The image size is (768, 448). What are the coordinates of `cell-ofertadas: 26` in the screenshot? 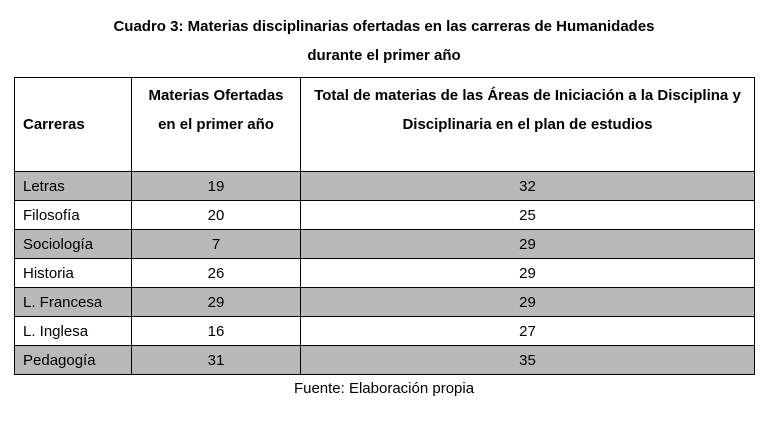 It's located at (216, 273).